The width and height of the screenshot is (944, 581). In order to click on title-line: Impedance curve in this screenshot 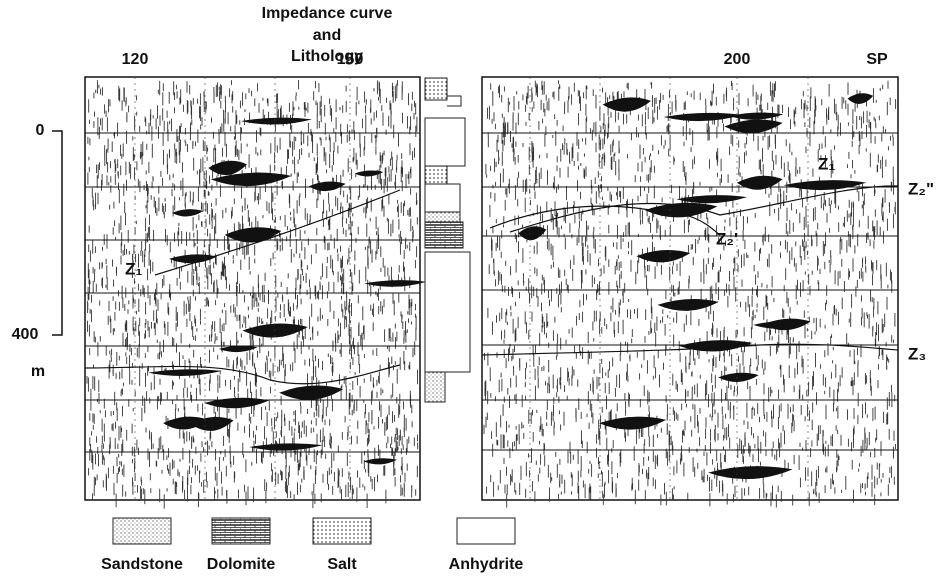, I will do `click(327, 13)`.